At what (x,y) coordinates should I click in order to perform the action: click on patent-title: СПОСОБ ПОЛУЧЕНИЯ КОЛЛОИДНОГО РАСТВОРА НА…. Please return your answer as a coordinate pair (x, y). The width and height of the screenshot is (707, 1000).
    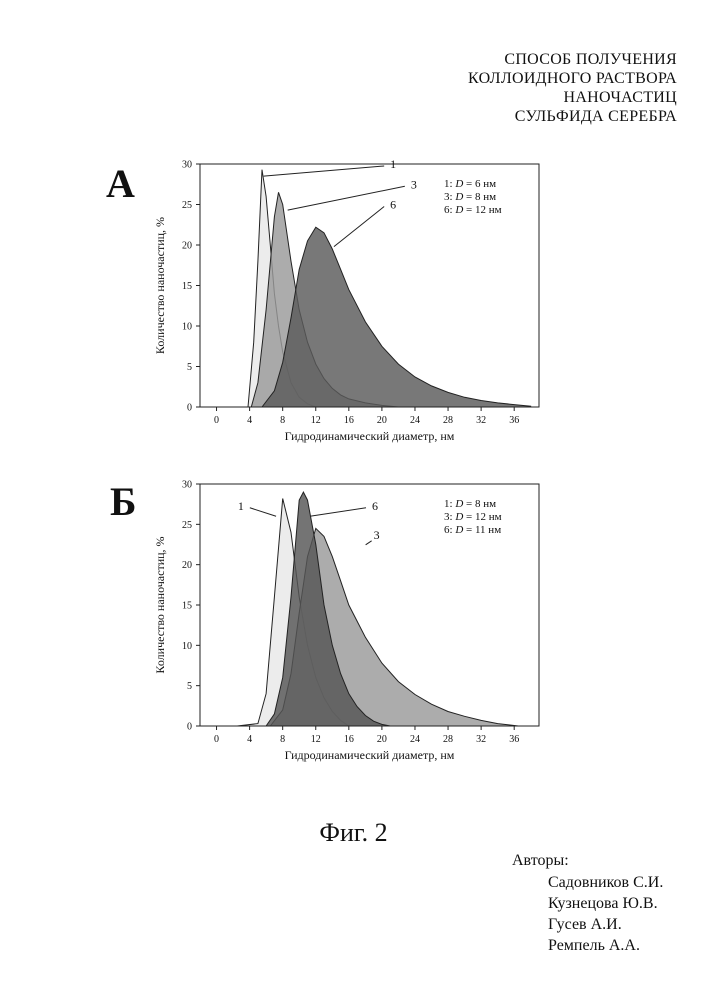
    Looking at the image, I should click on (572, 88).